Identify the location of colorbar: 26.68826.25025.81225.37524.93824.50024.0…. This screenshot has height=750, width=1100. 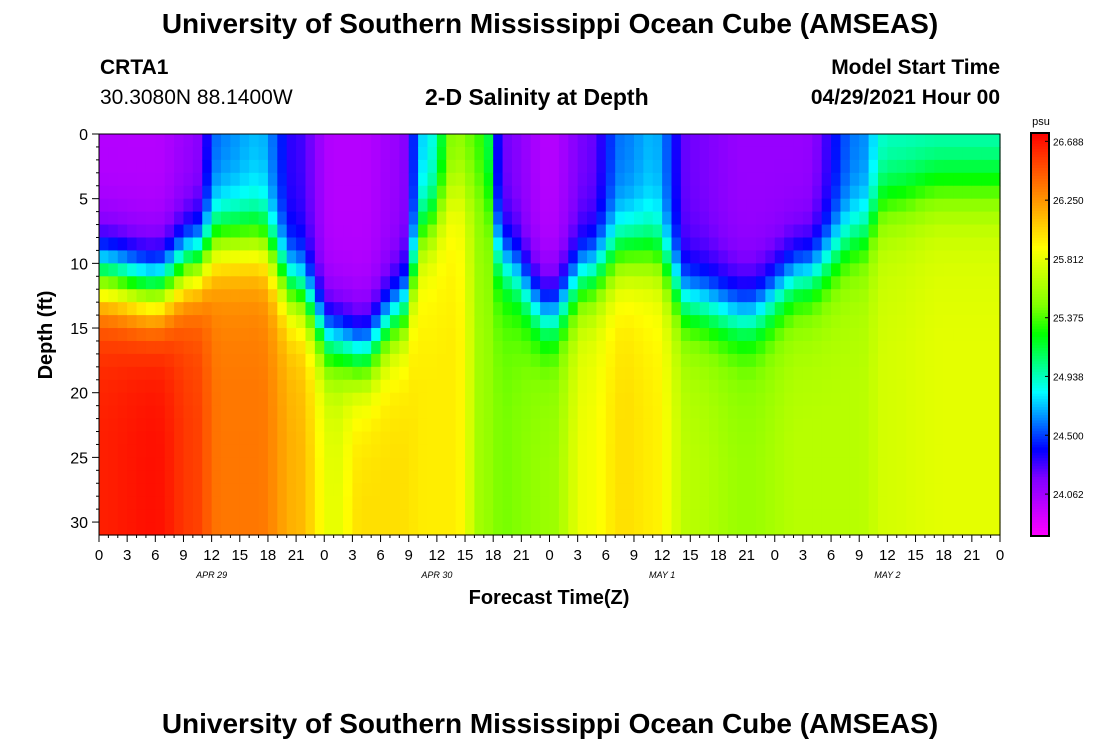
(1057, 334).